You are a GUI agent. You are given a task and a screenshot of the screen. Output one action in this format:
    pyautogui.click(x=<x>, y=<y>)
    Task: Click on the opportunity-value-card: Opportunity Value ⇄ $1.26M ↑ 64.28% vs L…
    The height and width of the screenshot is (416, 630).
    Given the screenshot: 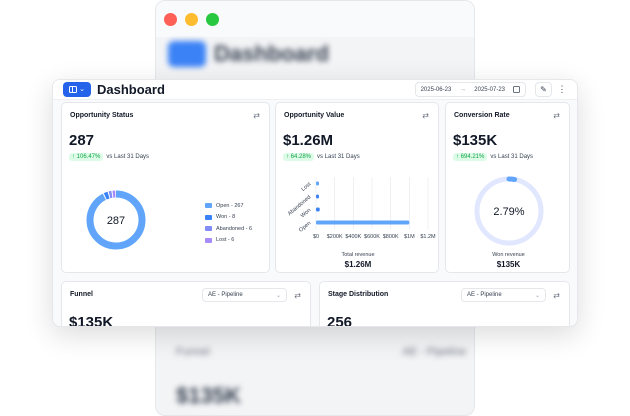 What is the action you would take?
    pyautogui.click(x=357, y=187)
    